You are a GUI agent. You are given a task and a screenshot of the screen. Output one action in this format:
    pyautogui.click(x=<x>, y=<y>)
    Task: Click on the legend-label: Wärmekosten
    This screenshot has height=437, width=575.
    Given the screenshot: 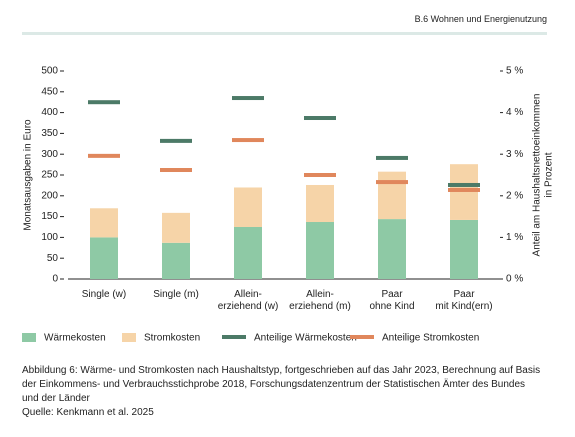 What is the action you would take?
    pyautogui.click(x=75, y=338)
    